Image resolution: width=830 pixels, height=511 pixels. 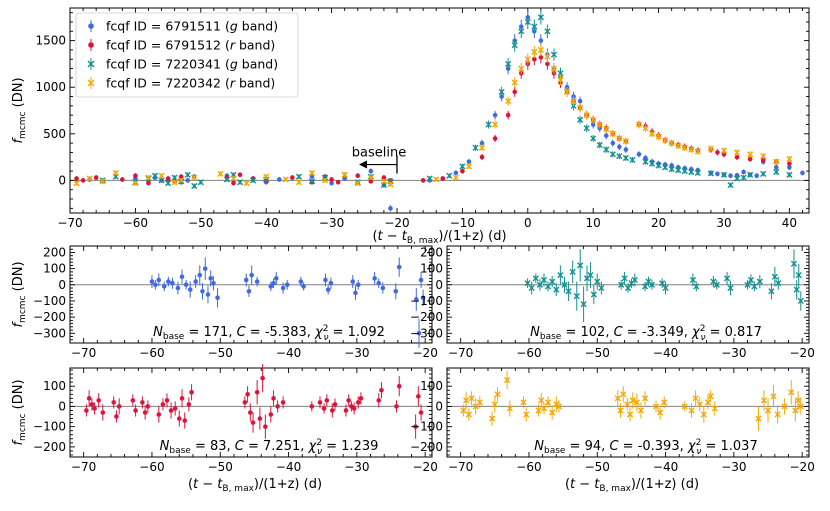 I want to click on y-tick-label: 100, so click(x=431, y=386).